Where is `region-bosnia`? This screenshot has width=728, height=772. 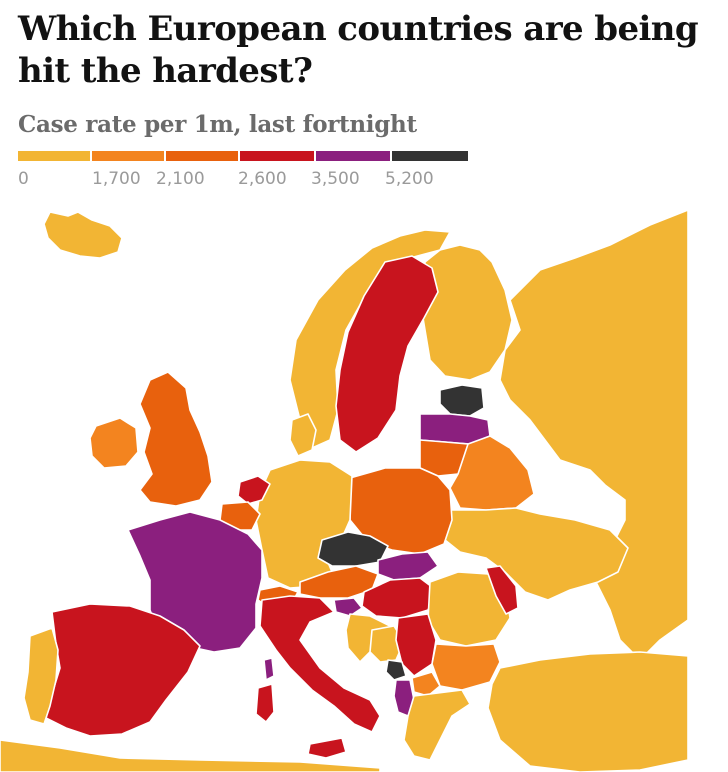 region-bosnia is located at coordinates (387, 644).